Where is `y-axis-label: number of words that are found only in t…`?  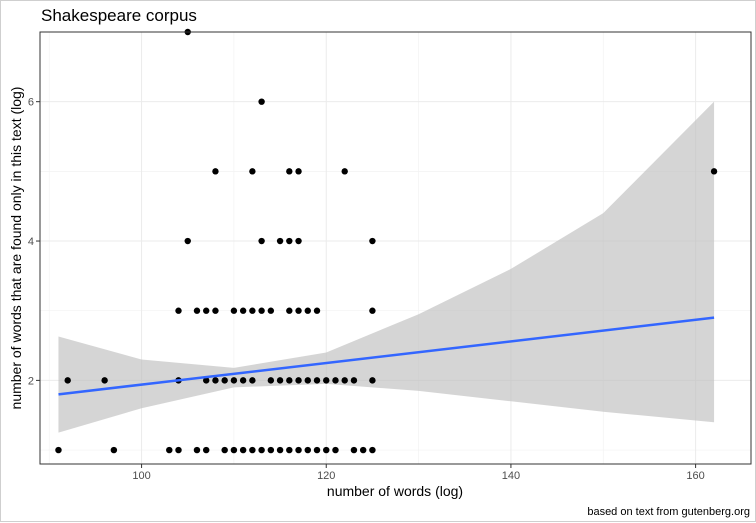
y-axis-label: number of words that are found only in t… is located at coordinates (16, 248).